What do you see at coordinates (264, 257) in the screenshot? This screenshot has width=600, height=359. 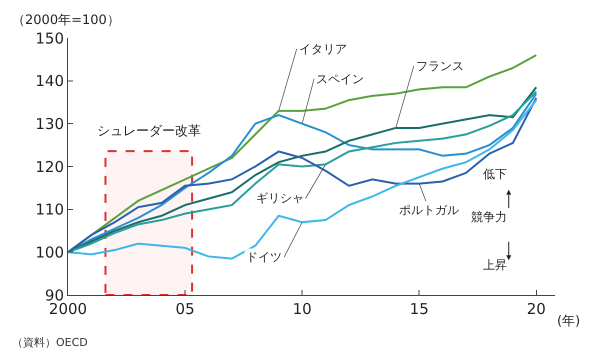 I see `series-label: ドイツ` at bounding box center [264, 257].